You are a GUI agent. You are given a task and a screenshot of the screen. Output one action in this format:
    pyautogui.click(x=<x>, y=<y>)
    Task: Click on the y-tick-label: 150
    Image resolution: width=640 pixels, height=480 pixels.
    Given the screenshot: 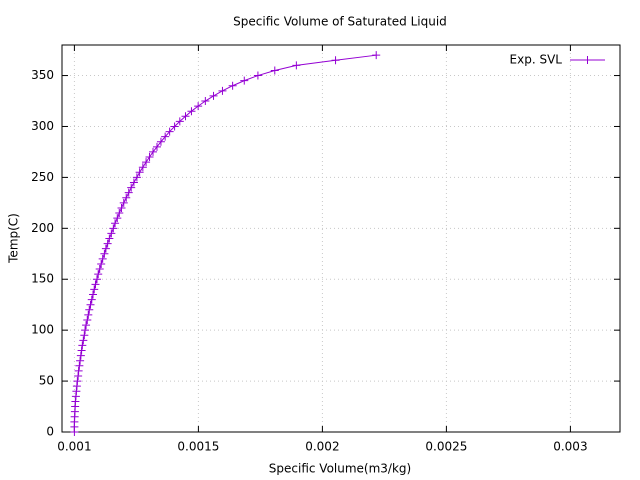 What is the action you would take?
    pyautogui.click(x=42, y=279)
    